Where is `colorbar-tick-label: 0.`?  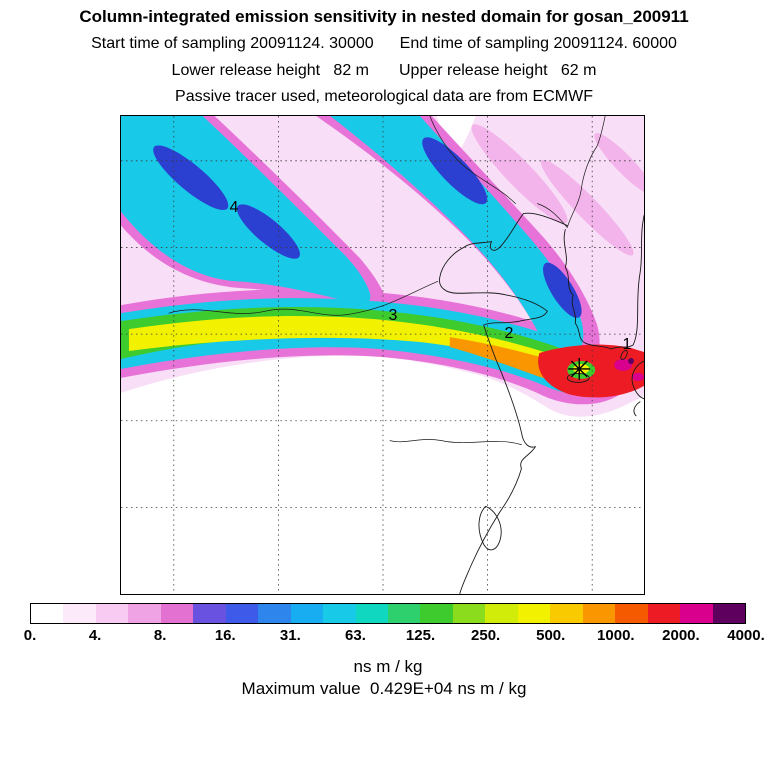 colorbar-tick-label: 0. is located at coordinates (30, 635).